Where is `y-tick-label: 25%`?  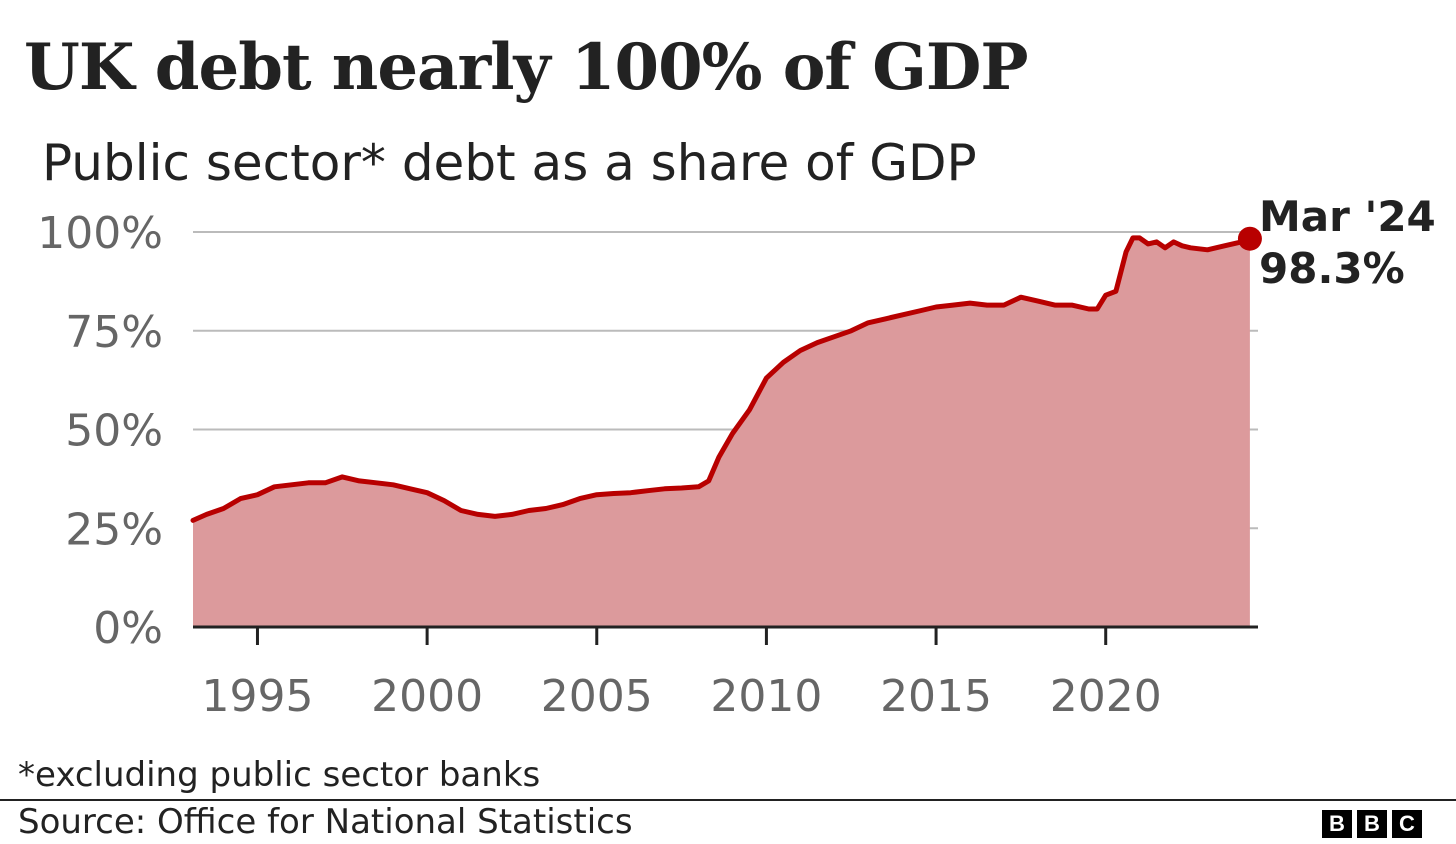
y-tick-label: 25% is located at coordinates (114, 529).